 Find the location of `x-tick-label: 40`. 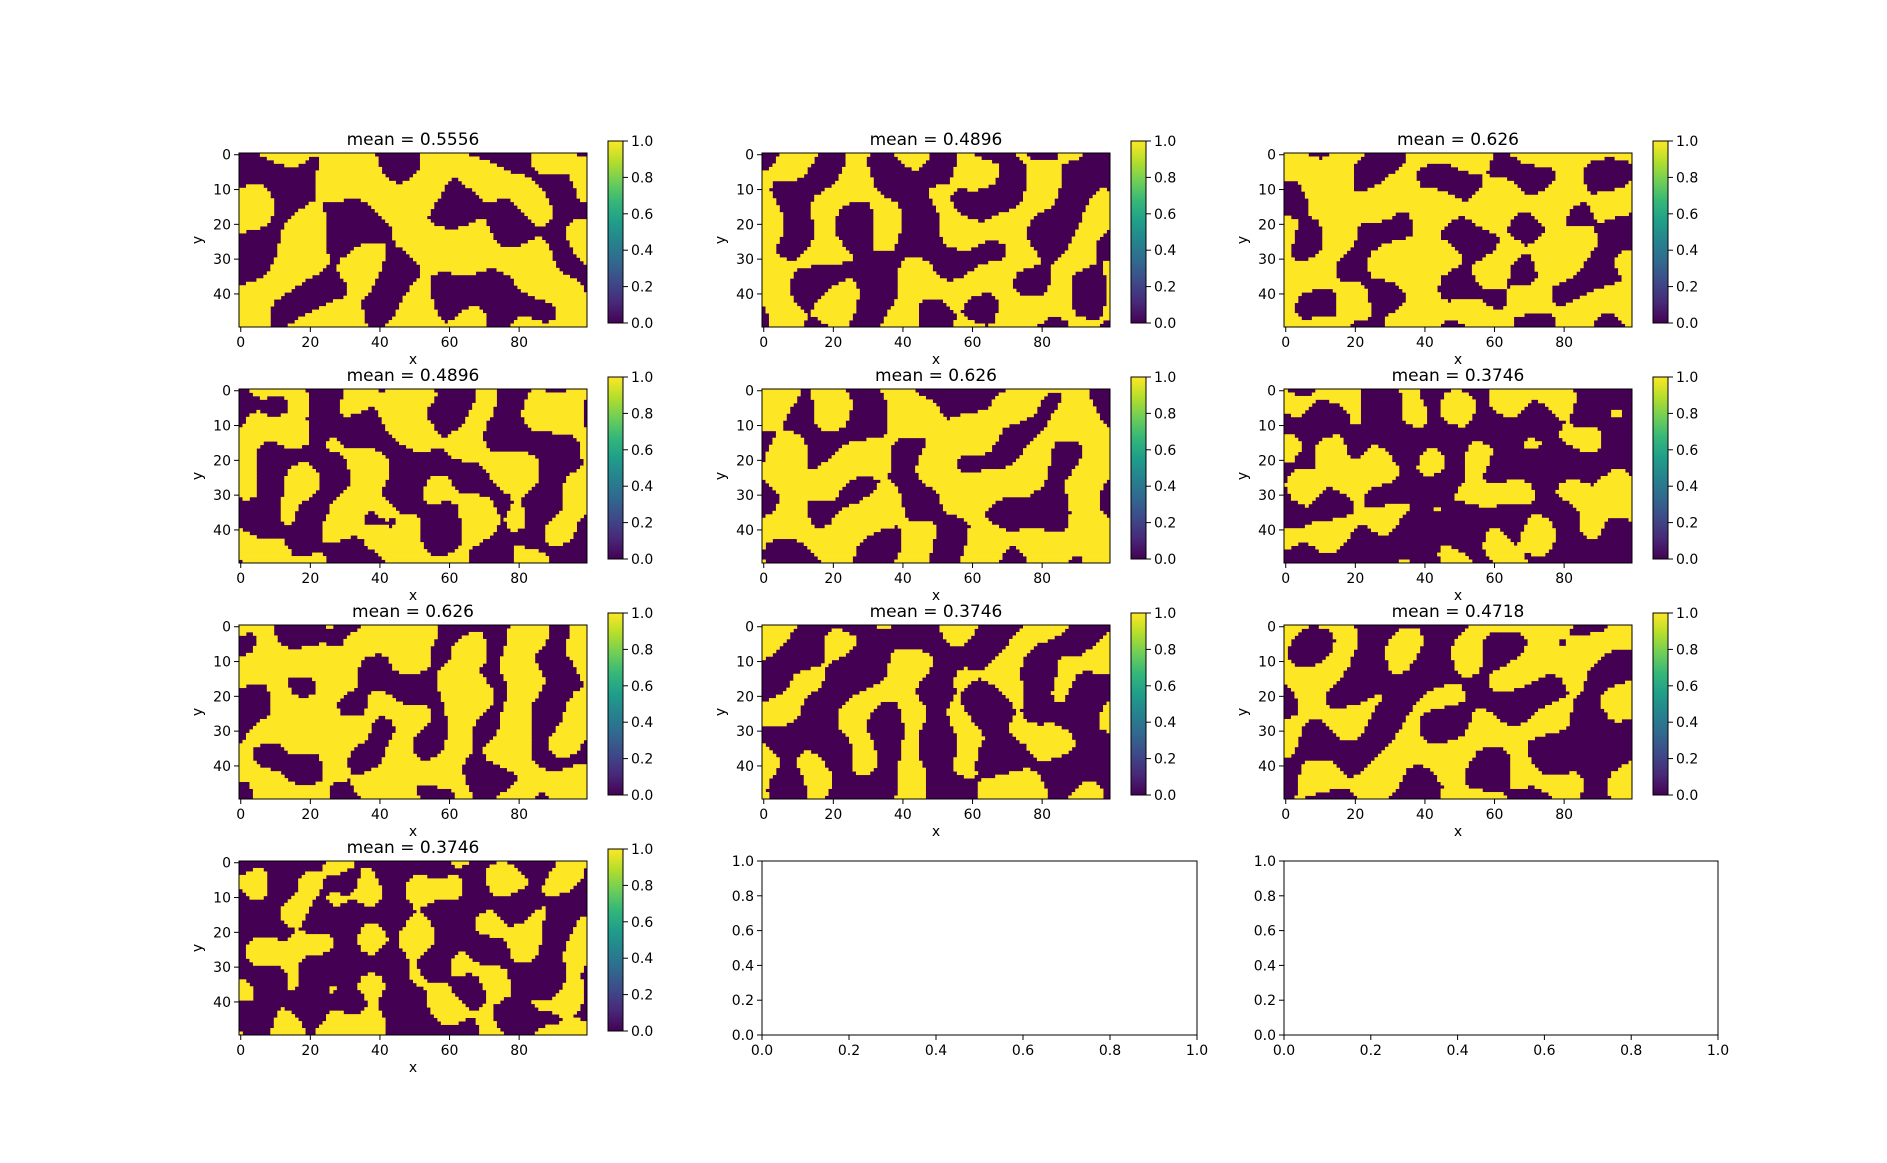

x-tick-label: 40 is located at coordinates (380, 579).